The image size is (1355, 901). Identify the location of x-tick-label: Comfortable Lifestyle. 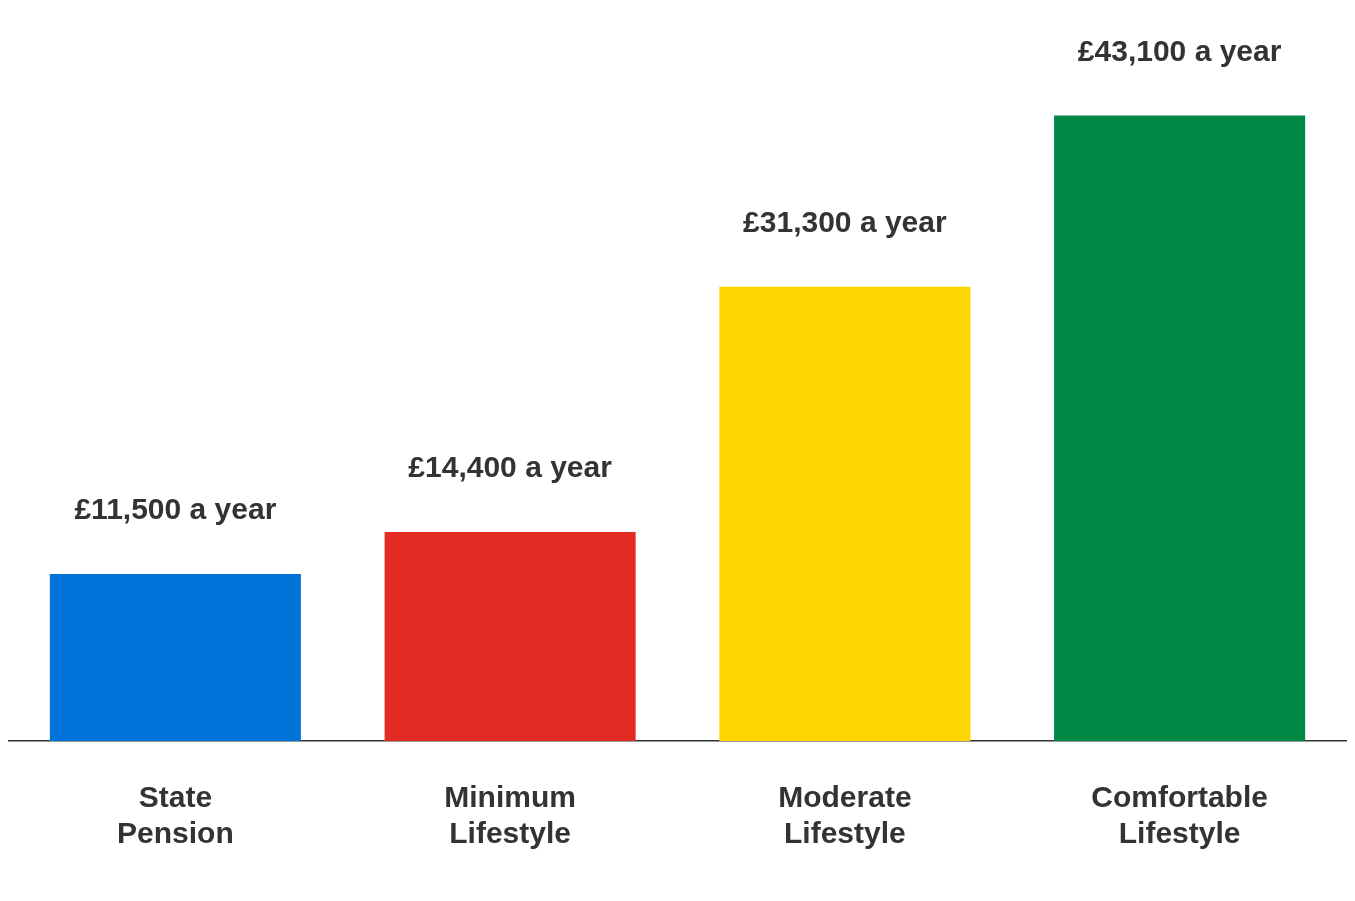
(1179, 815).